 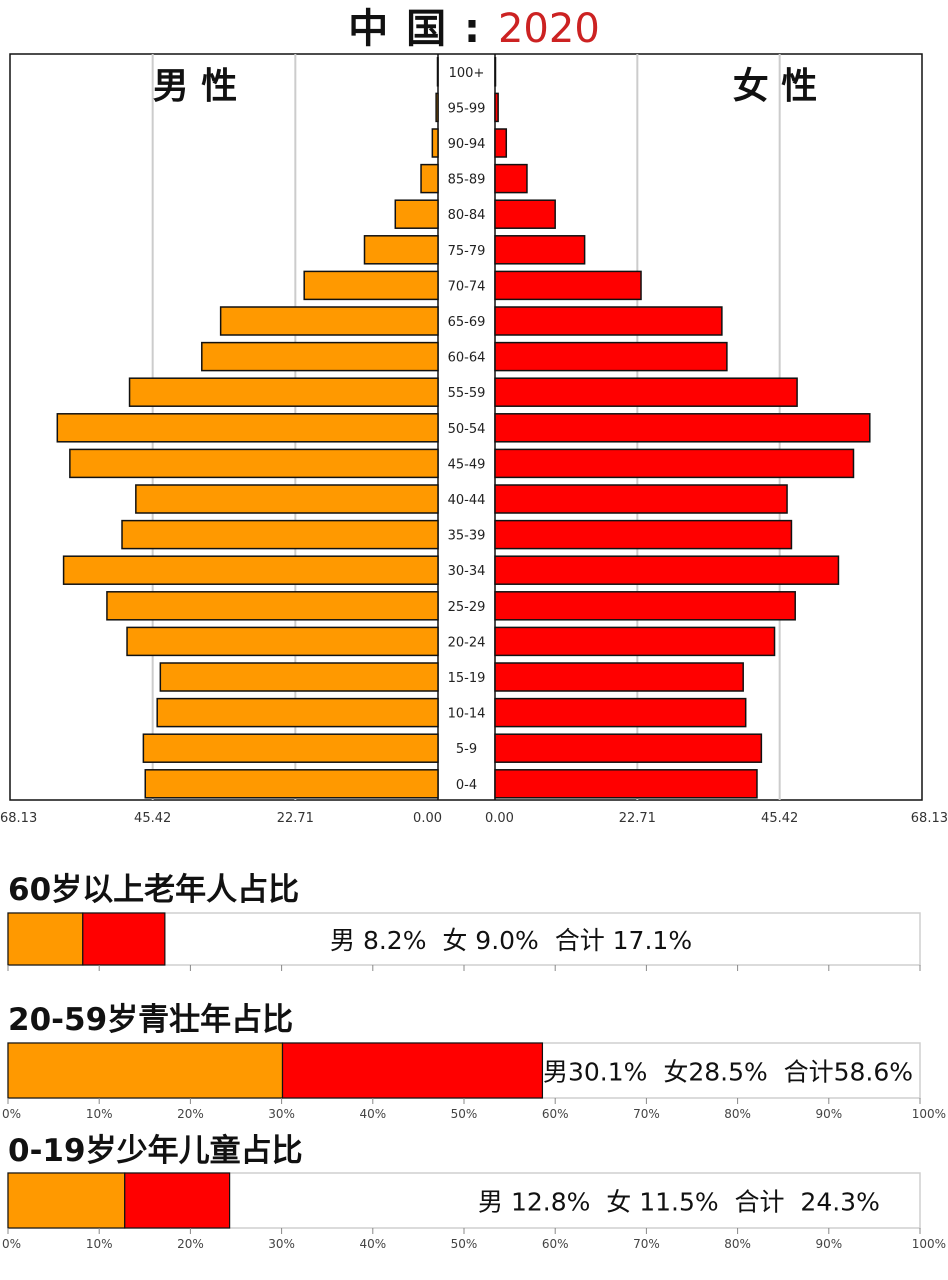 I want to click on age-group-label: 5-9, so click(x=466, y=749).